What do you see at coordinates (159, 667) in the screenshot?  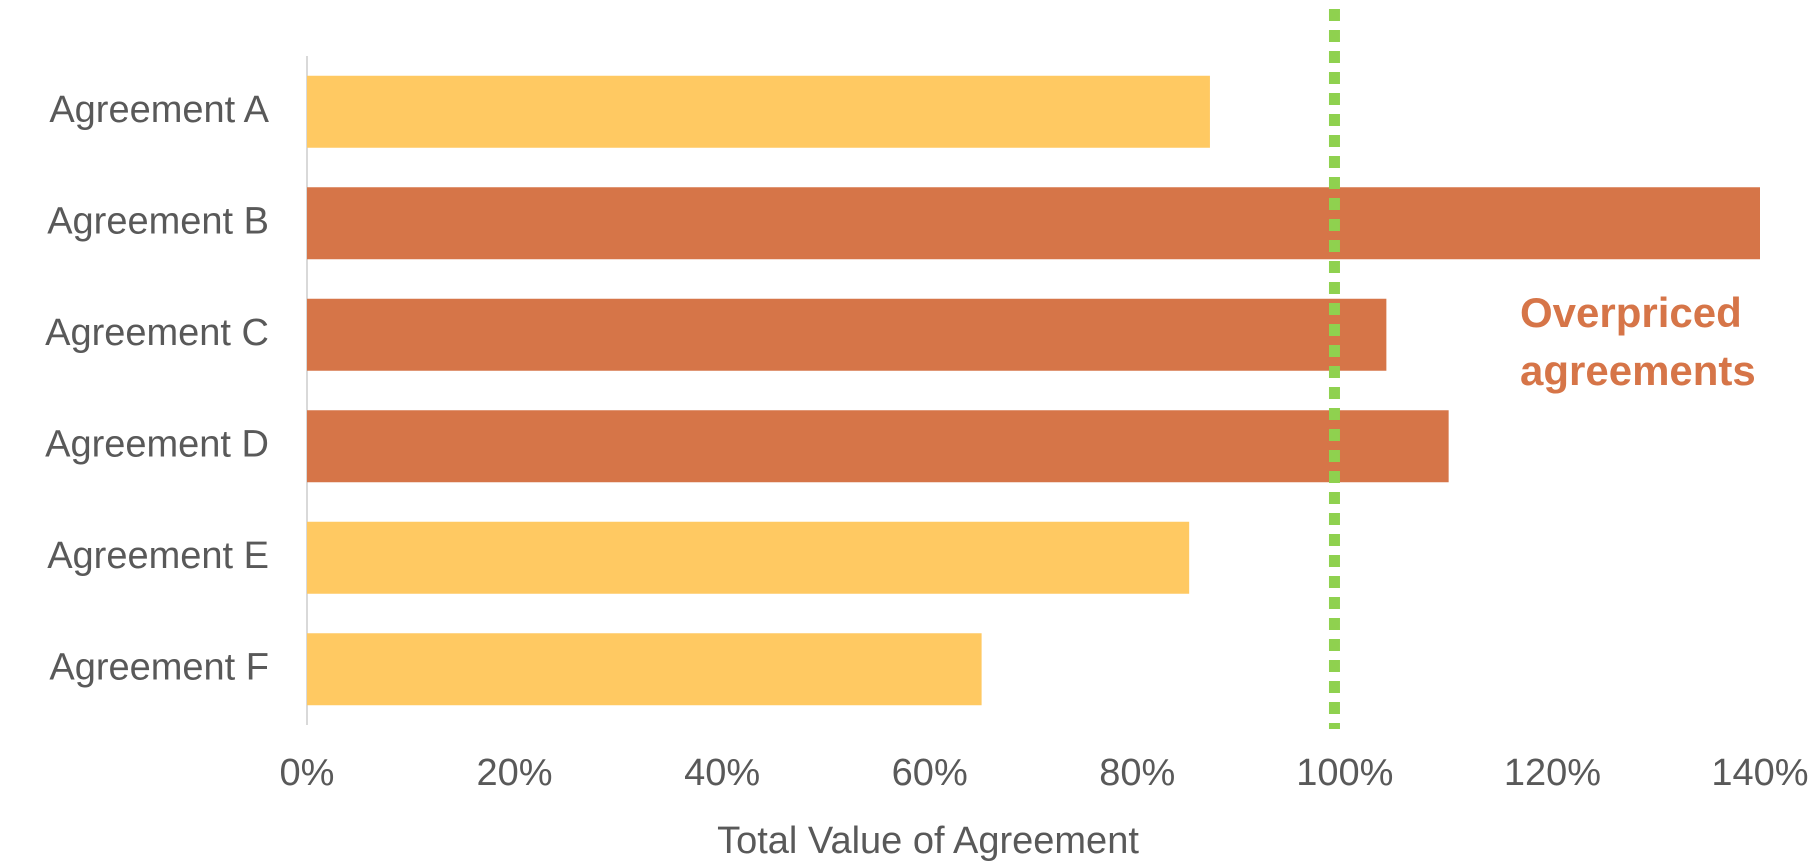 I see `y-tick-label: Agreement F` at bounding box center [159, 667].